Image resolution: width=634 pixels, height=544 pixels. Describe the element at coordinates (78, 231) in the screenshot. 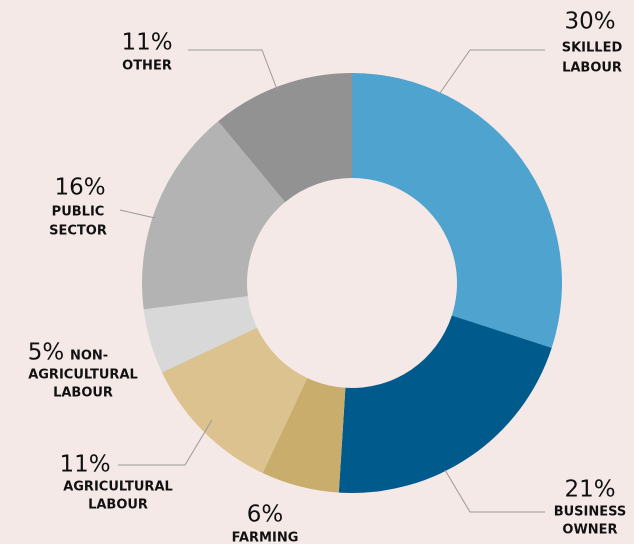

I see `category-label: SECTOR` at that location.